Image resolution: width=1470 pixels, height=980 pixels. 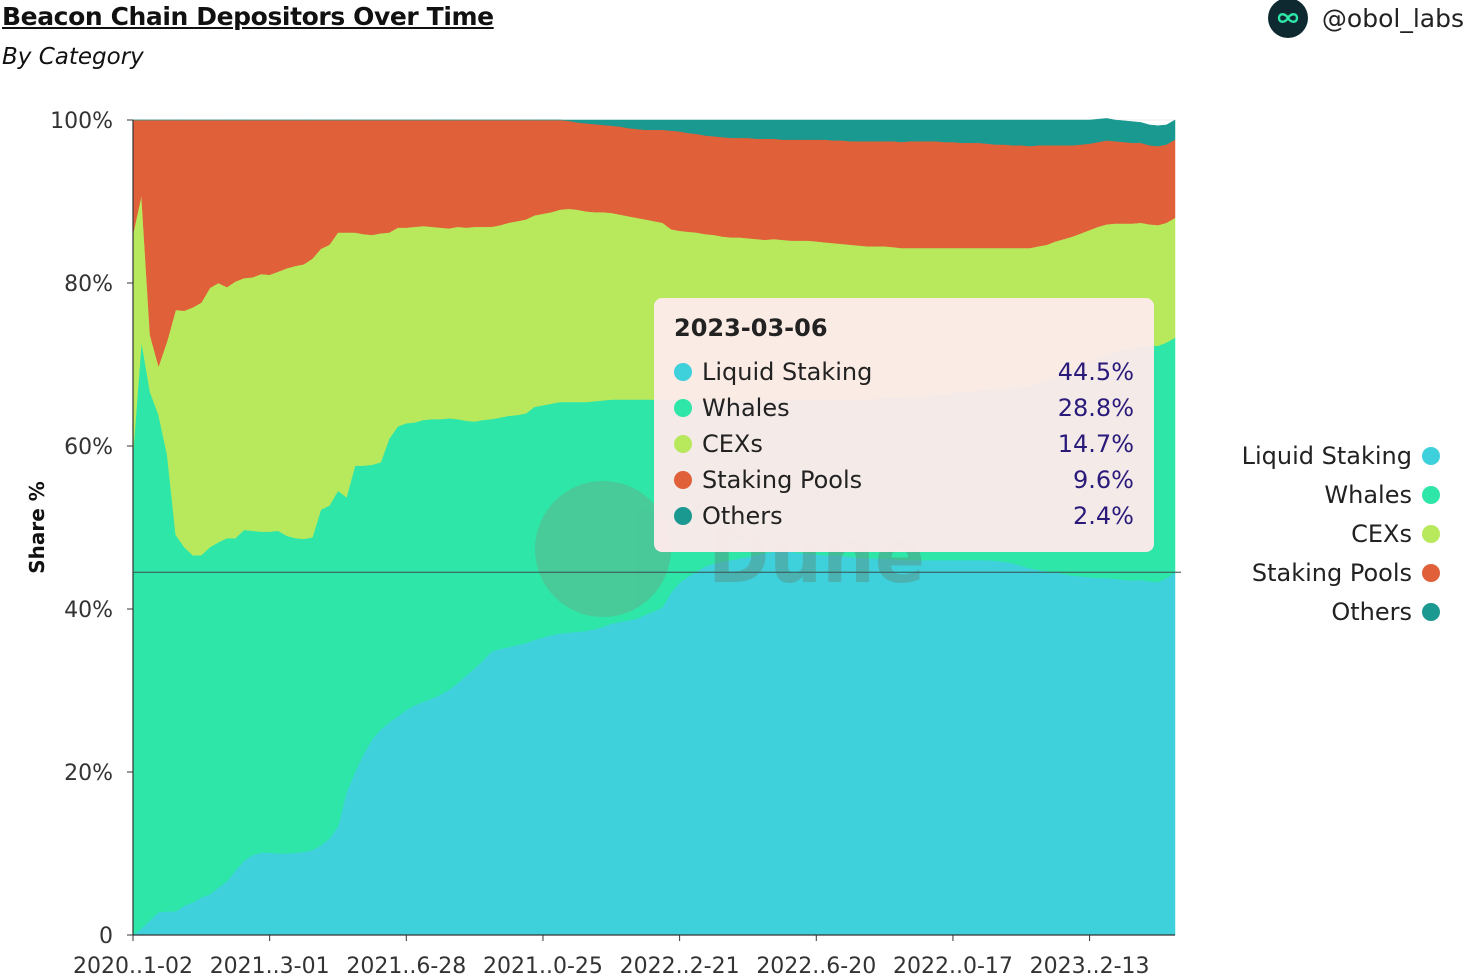 What do you see at coordinates (1287, 19) in the screenshot?
I see `infinity-icon` at bounding box center [1287, 19].